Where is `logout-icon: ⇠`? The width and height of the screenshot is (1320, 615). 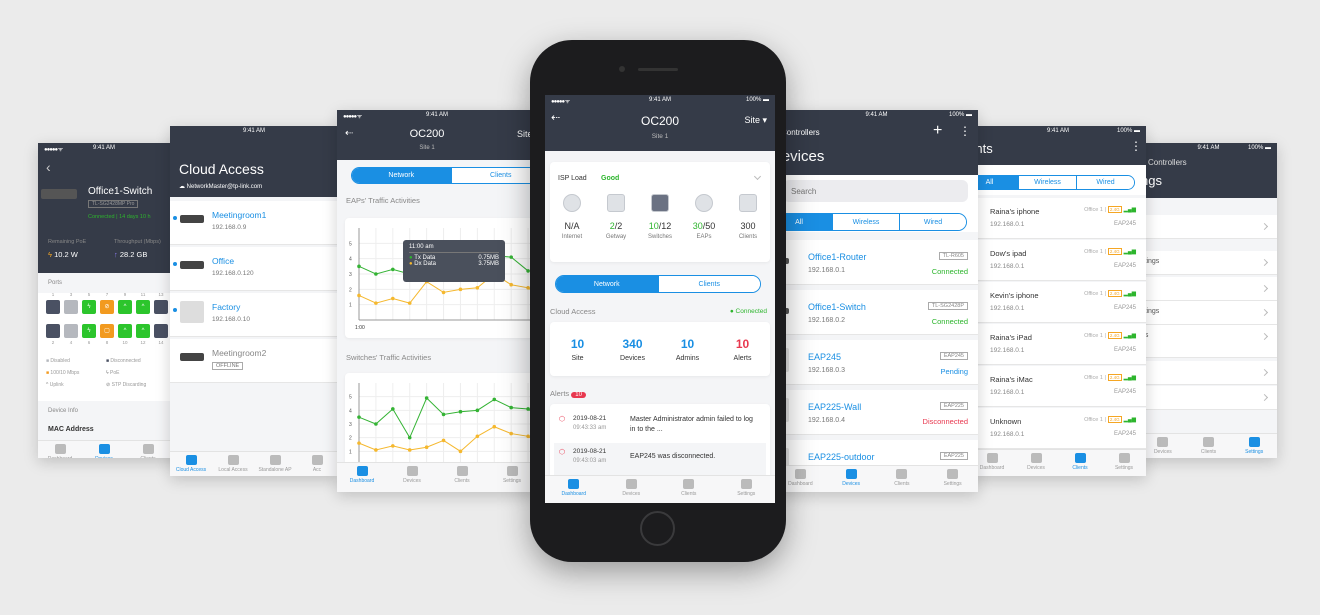
logout-icon: ⇠ is located at coordinates (556, 118).